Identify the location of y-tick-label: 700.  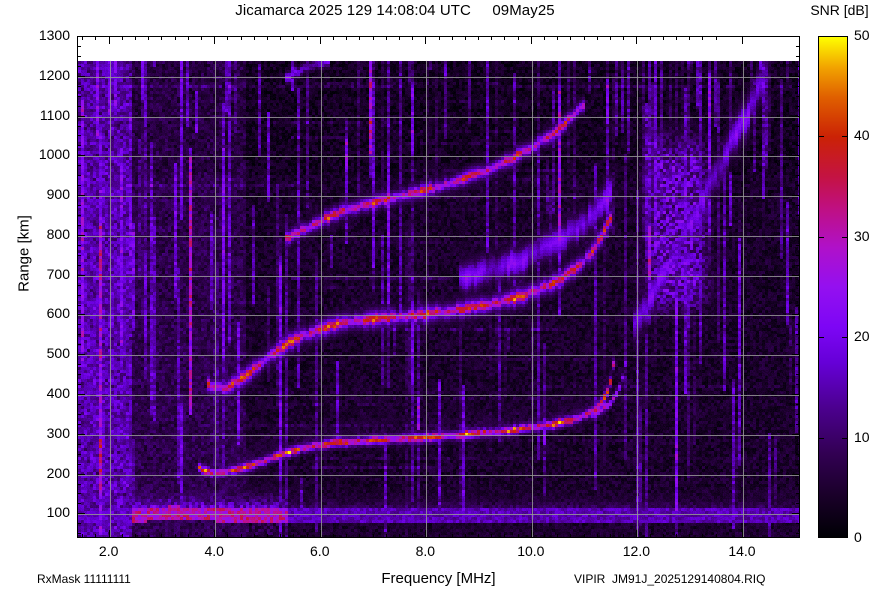
(58, 273).